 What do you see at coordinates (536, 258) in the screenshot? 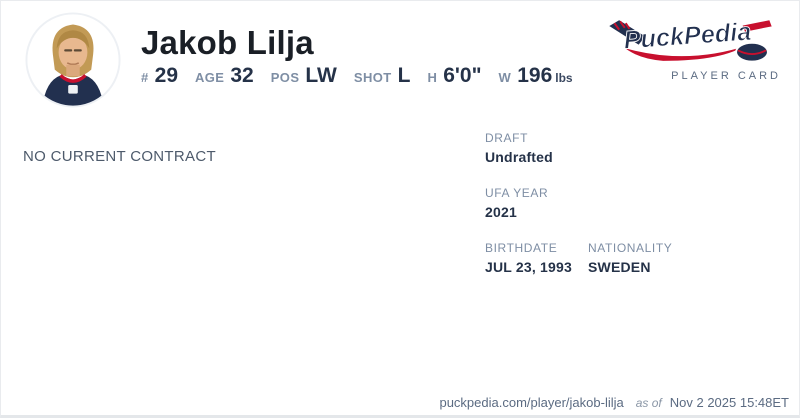
I see `detail-birthdate: BIRTHDATE JUL 23, 1993` at bounding box center [536, 258].